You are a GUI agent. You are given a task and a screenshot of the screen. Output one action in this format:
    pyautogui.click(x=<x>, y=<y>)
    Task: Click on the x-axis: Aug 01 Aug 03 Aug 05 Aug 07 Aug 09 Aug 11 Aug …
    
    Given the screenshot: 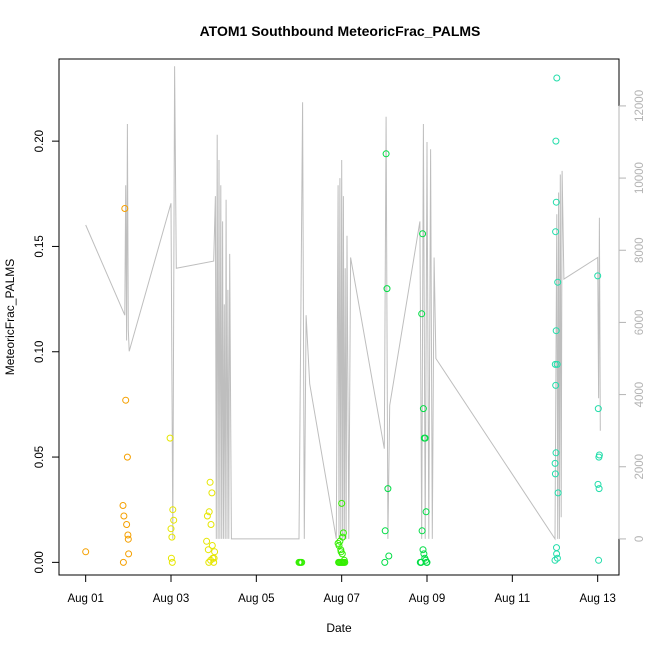 What is the action you would take?
    pyautogui.click(x=341, y=589)
    